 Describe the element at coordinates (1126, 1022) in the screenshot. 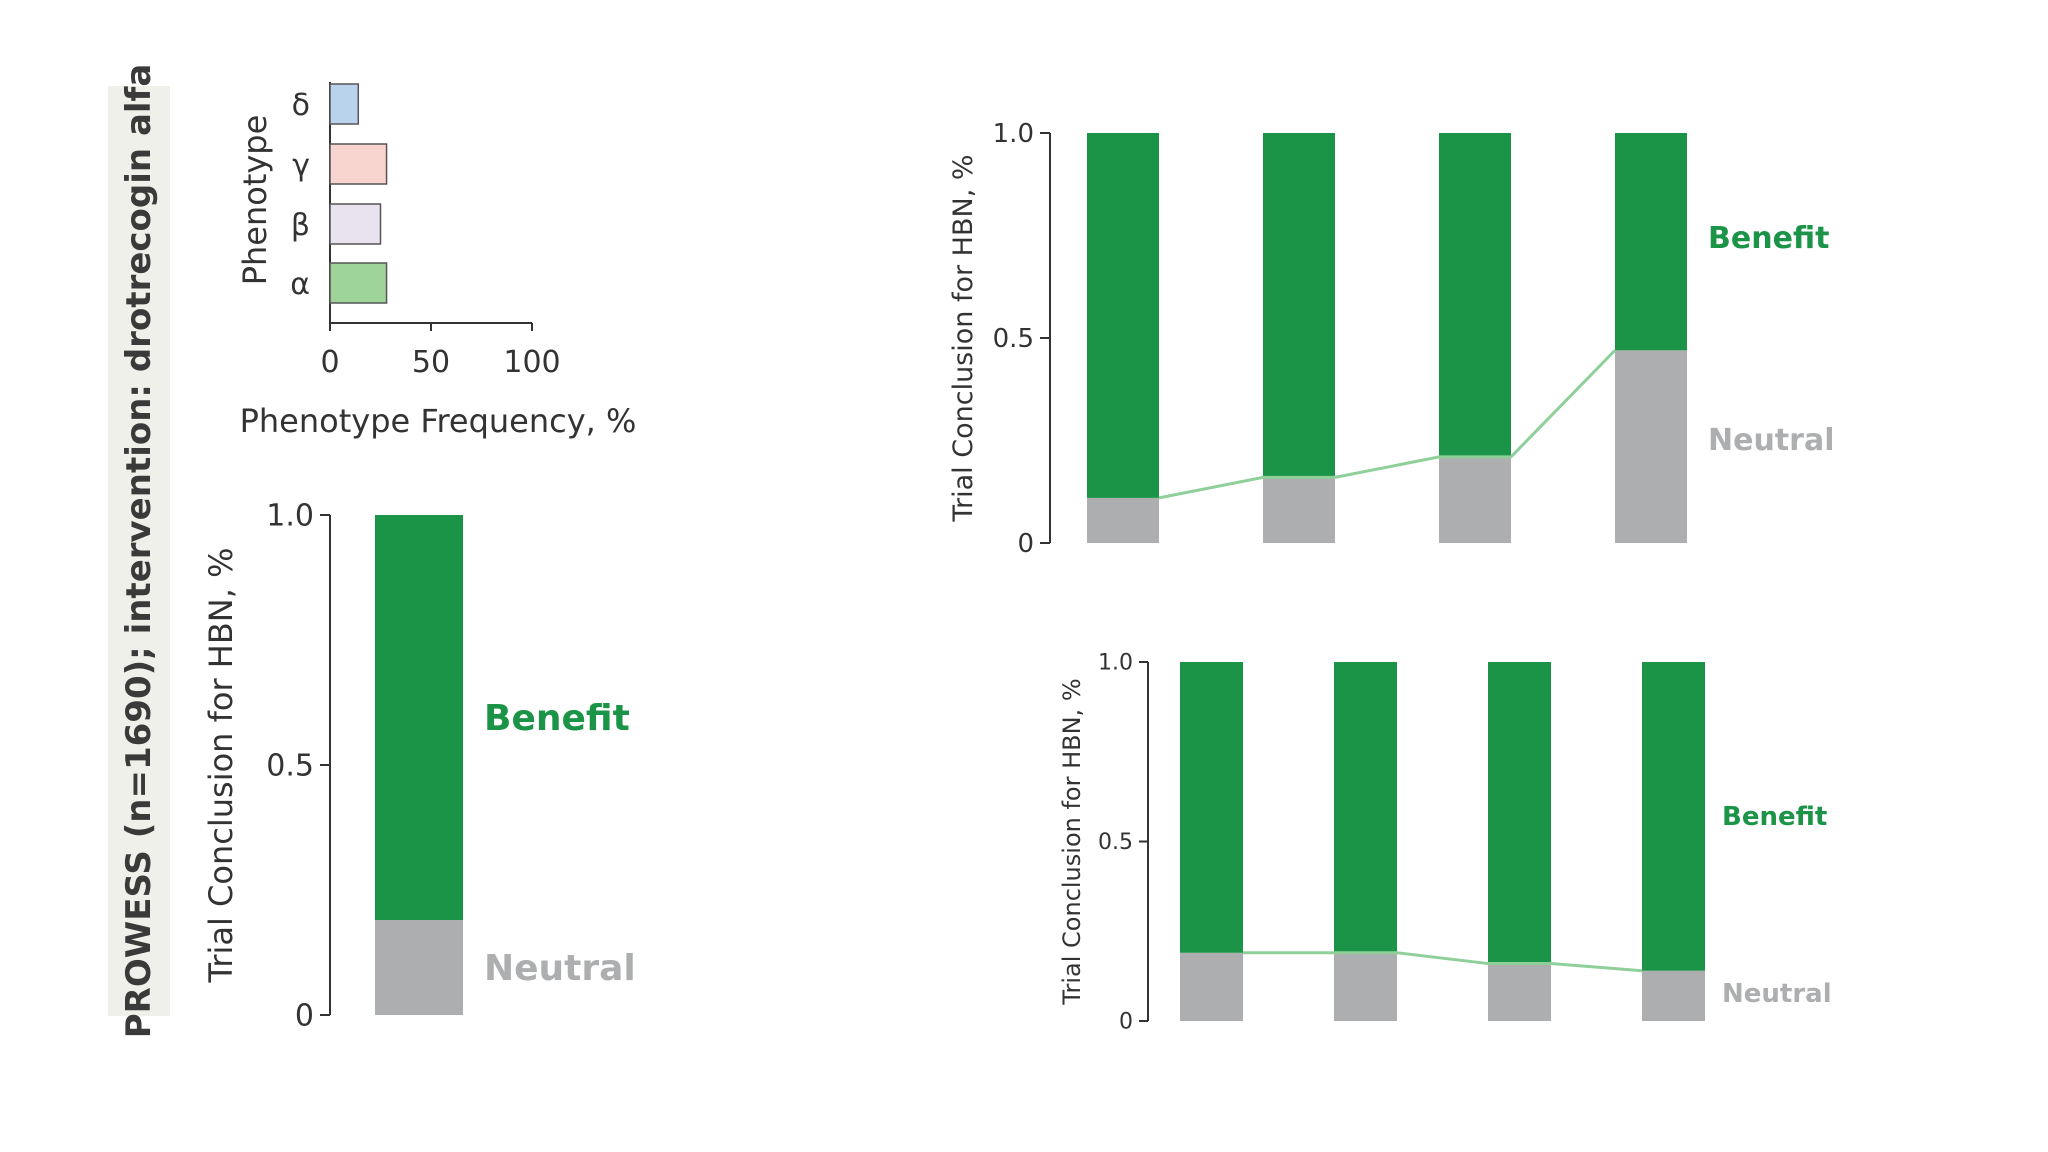

I see `bottom-right-y-tick-label: 0` at that location.